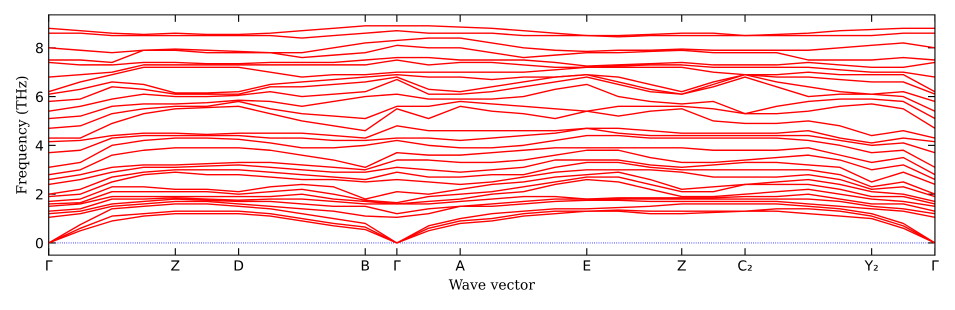 The width and height of the screenshot is (955, 310). I want to click on x-tick-label: C₂, so click(745, 265).